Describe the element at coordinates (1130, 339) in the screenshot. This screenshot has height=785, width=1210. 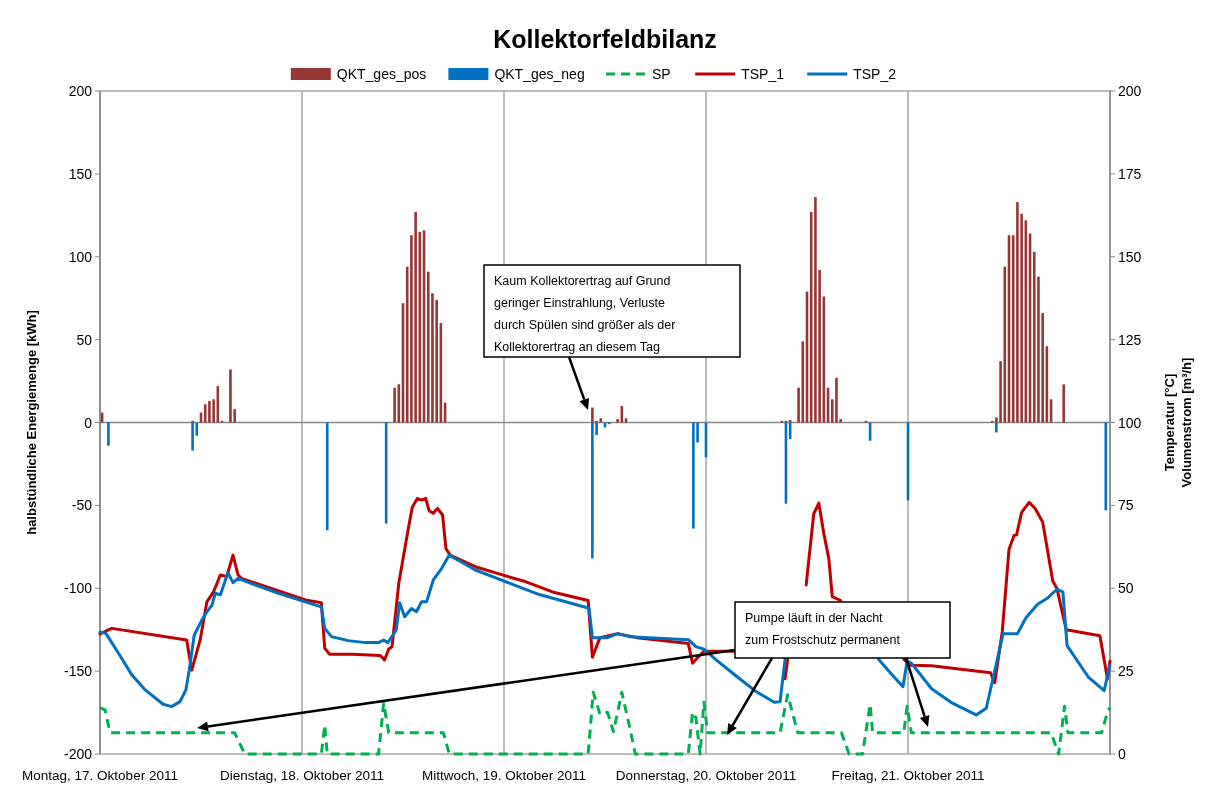
I see `y2-tick-label: 125` at that location.